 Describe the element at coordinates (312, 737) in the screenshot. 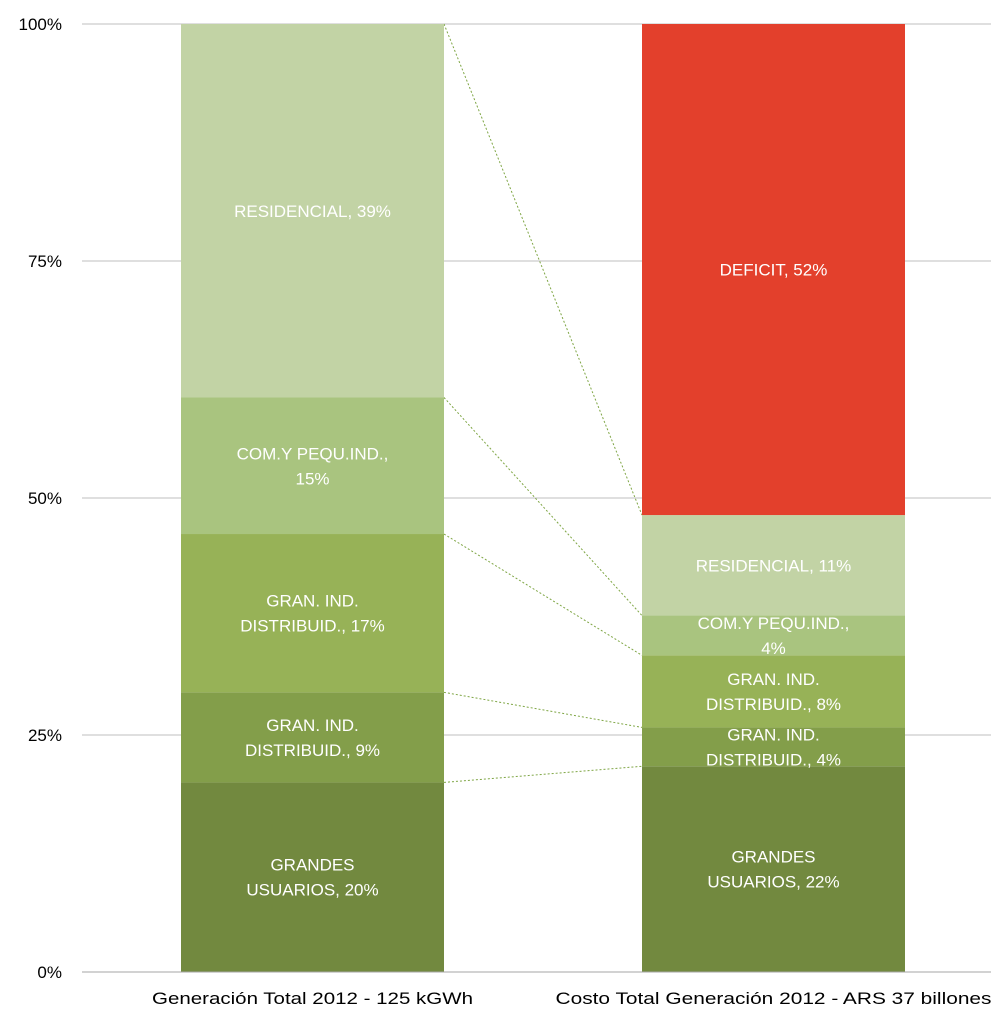

I see `bar-segment-distribuid_small` at that location.